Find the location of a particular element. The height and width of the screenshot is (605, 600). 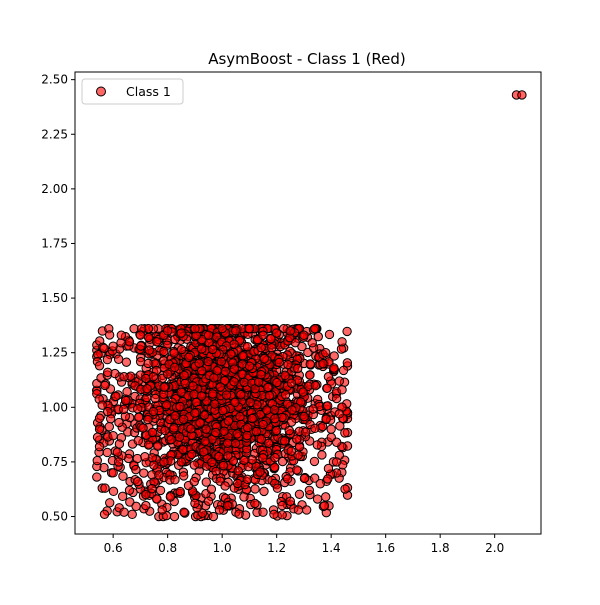

legend: Class 1 is located at coordinates (132, 91).